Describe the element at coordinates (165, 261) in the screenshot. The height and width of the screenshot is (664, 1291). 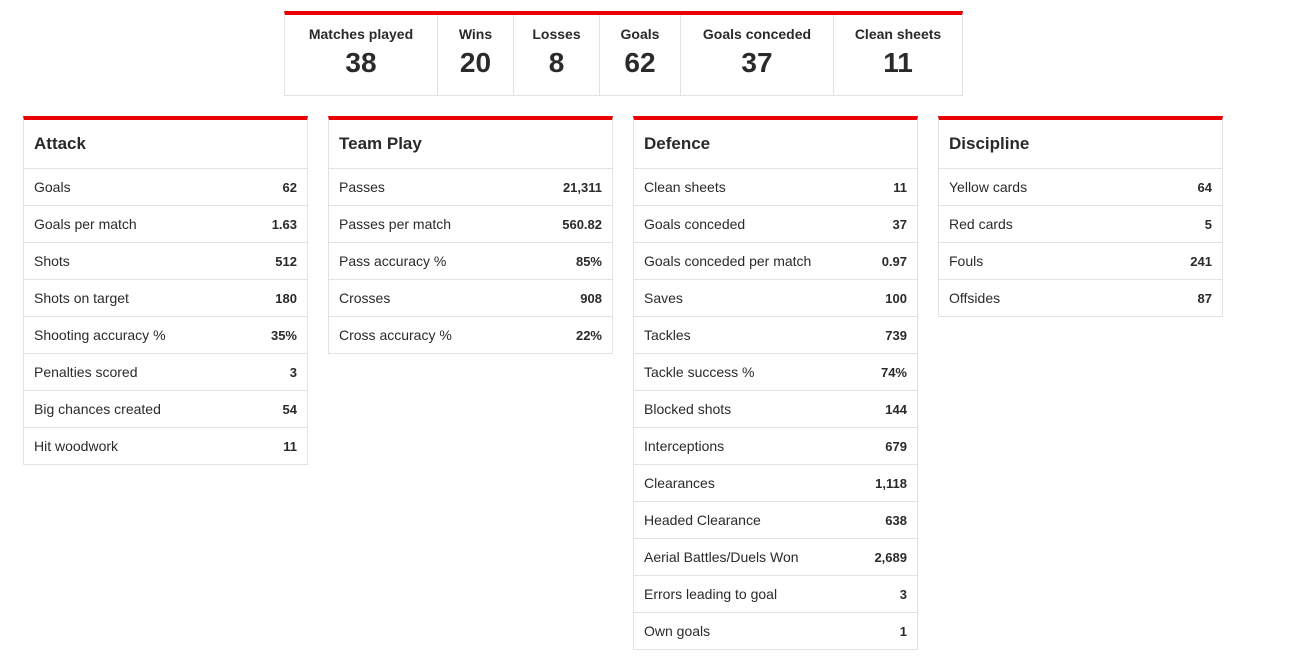
I see `stat-row: Shots 512` at that location.